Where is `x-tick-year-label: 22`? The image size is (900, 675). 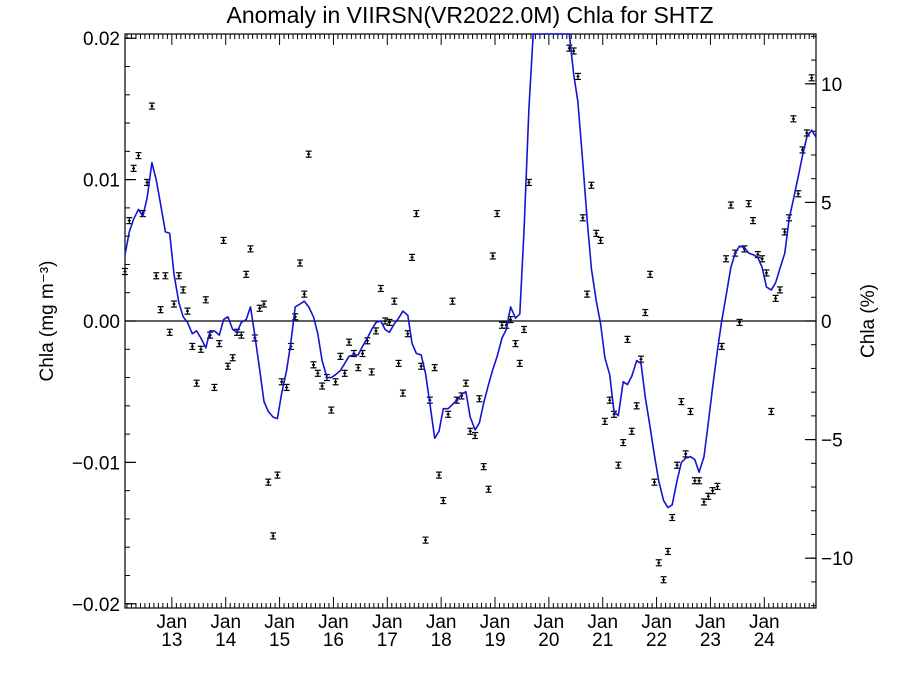
x-tick-year-label: 22 is located at coordinates (656, 640).